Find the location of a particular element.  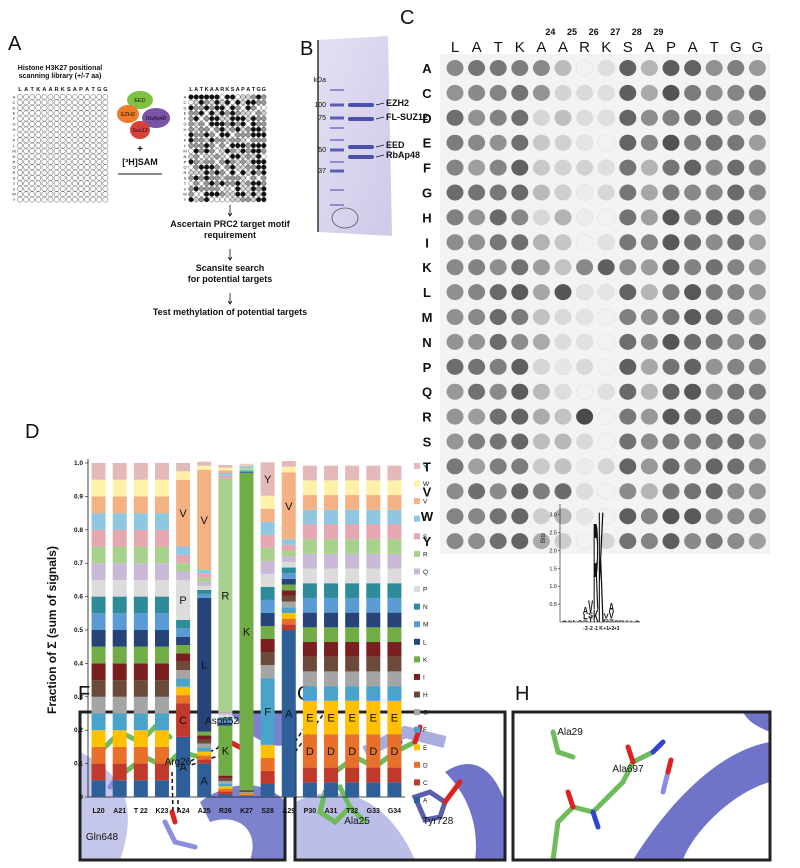

legend-label: E is located at coordinates (425, 748).